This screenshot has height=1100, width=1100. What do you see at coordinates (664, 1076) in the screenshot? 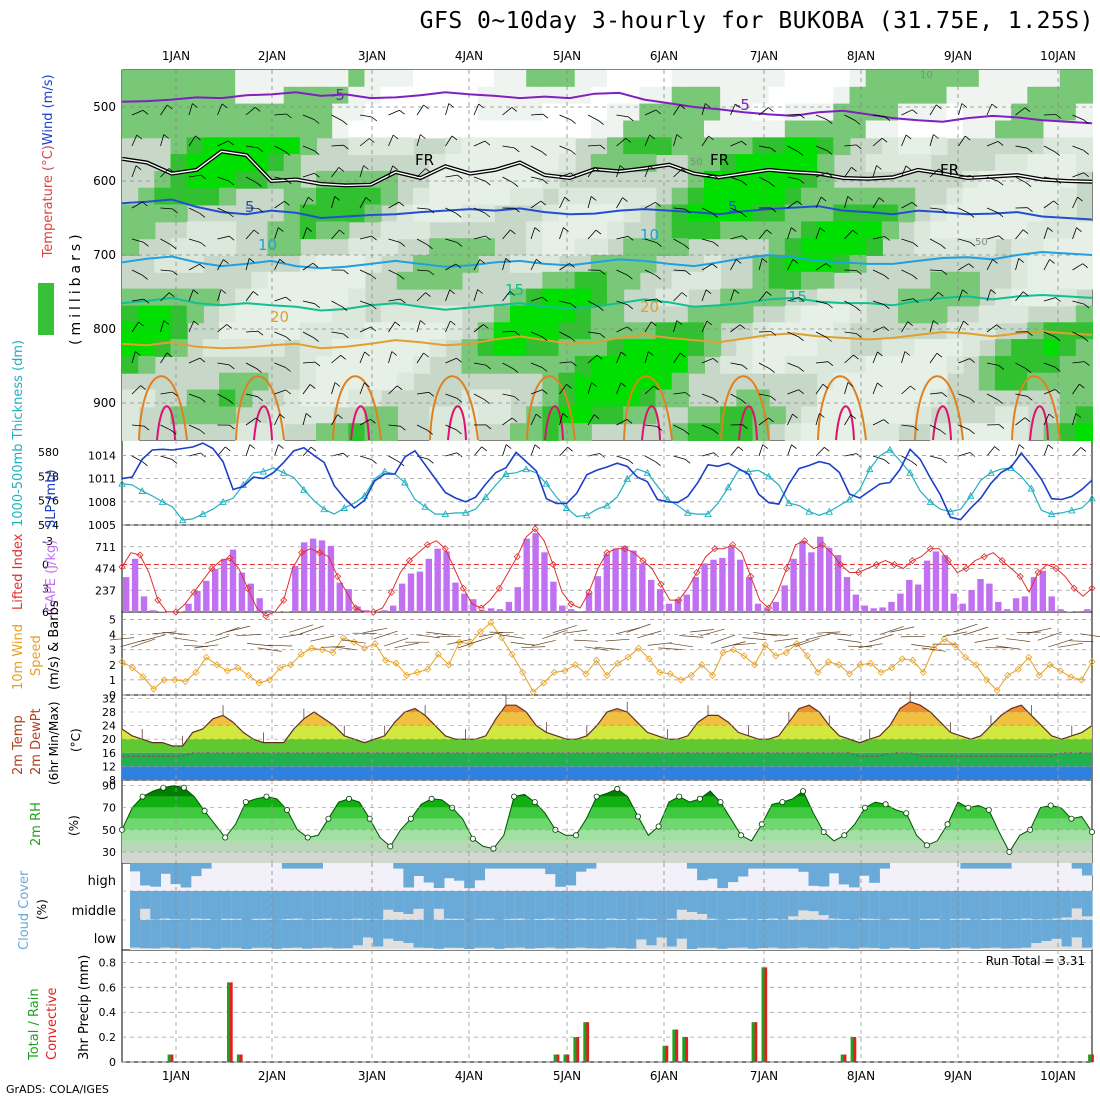
I see `x-tick-label-bottom: 6JAN` at bounding box center [664, 1076].